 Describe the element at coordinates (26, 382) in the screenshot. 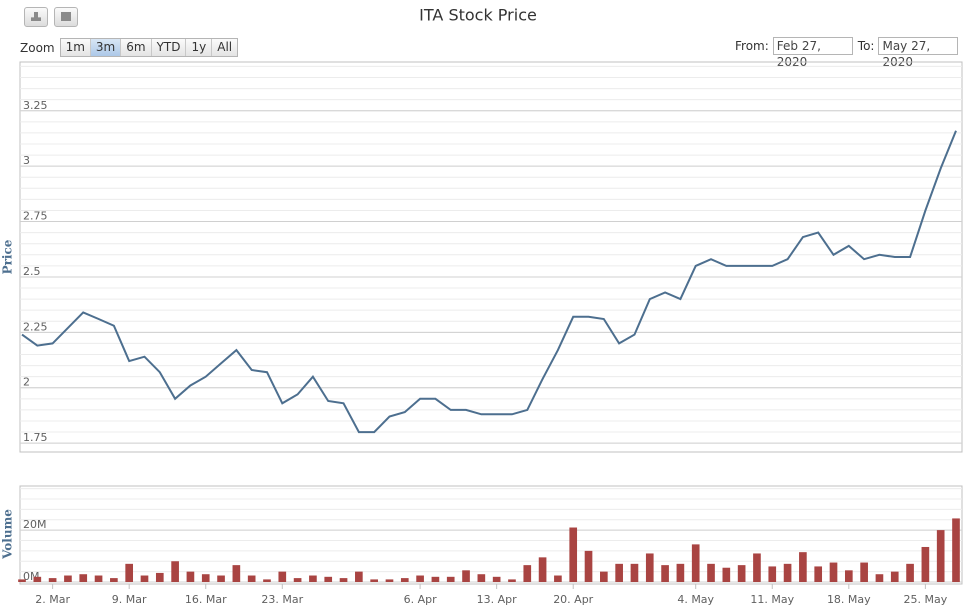

I see `y-tick-label: 2` at that location.